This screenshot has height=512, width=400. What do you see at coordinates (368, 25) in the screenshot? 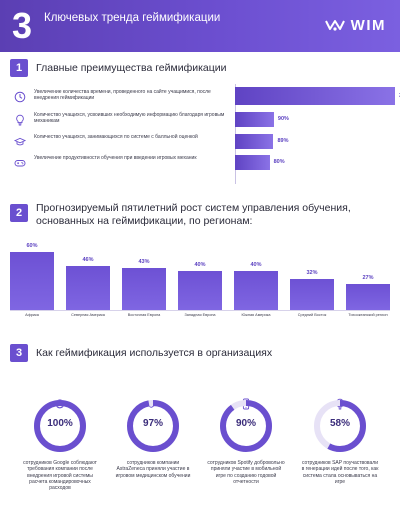
I see `logo-wordmark: WIM` at bounding box center [368, 25].